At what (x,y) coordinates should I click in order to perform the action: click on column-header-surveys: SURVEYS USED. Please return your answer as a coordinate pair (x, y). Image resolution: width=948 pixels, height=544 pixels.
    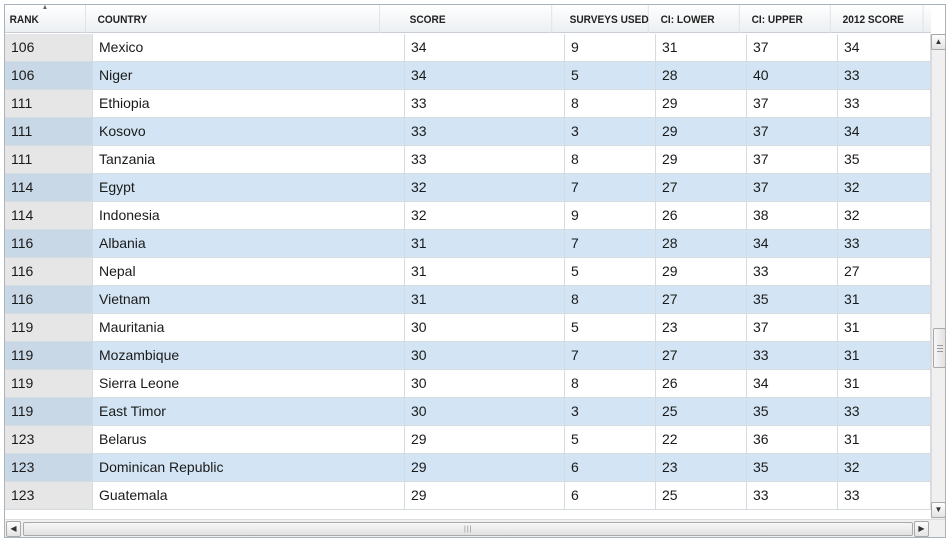
    Looking at the image, I should click on (607, 19).